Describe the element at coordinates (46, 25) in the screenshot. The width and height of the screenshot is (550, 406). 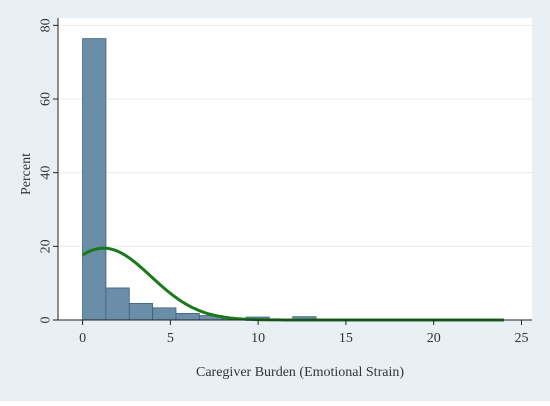
I see `y-tick-label: 80` at that location.